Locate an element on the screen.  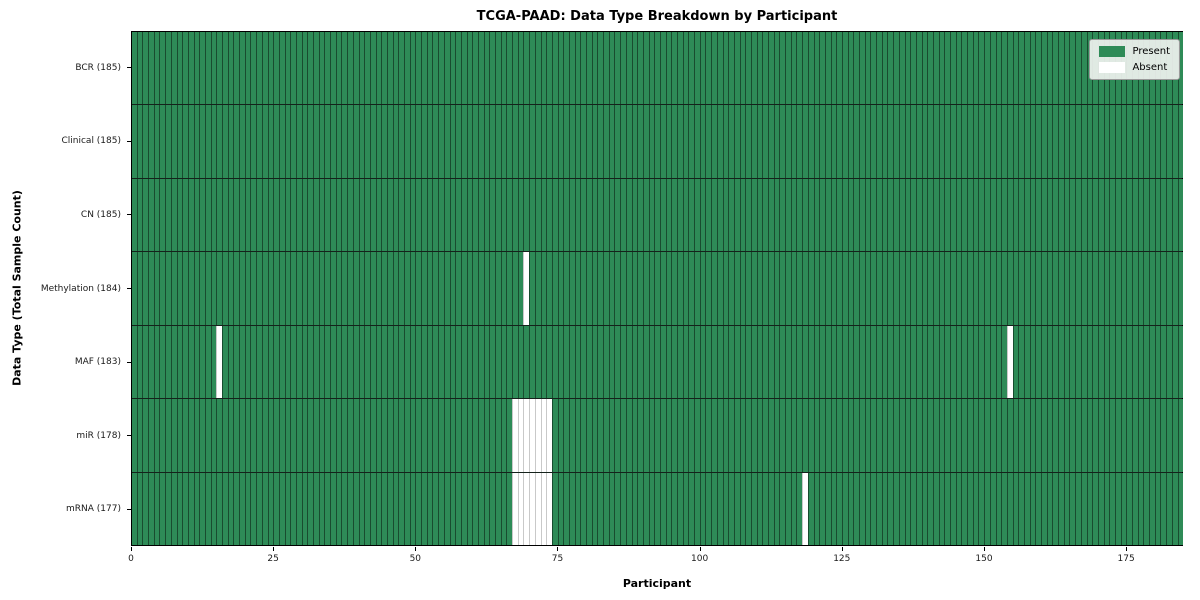
heatmap-row-mir is located at coordinates (658, 435).